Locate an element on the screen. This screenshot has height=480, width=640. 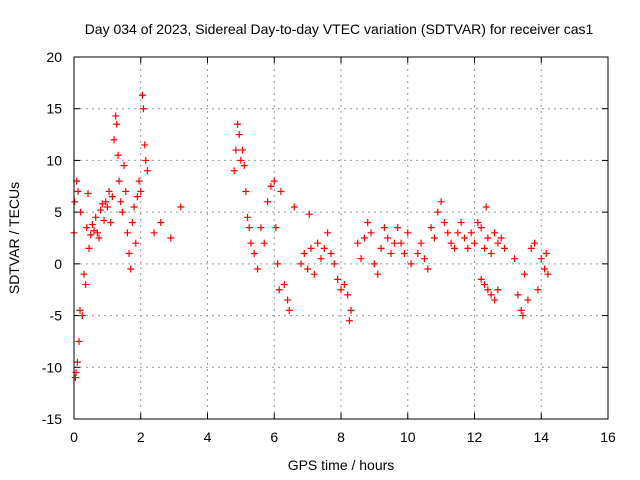
y-tick-labels: -15 -10 -5 0 5 10 15 20 is located at coordinates (52, 238).